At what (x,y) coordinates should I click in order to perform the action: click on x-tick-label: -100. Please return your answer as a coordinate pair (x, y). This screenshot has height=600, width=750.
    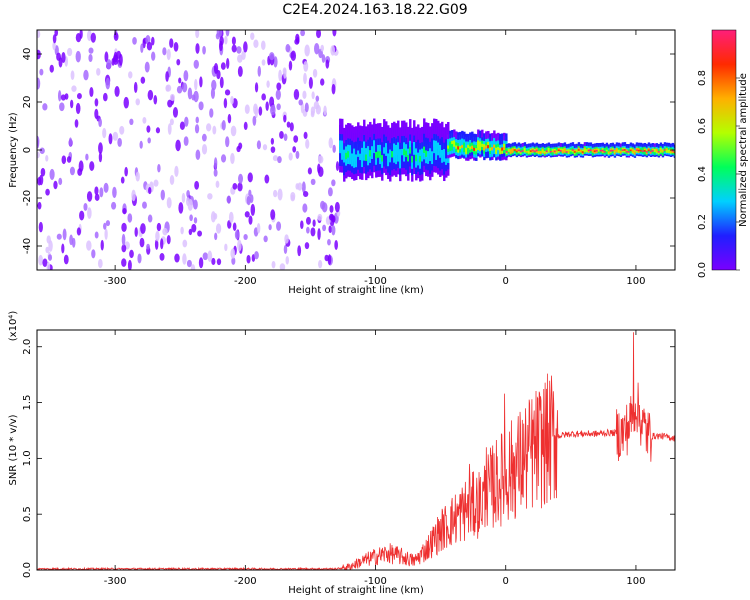
    Looking at the image, I should click on (375, 581).